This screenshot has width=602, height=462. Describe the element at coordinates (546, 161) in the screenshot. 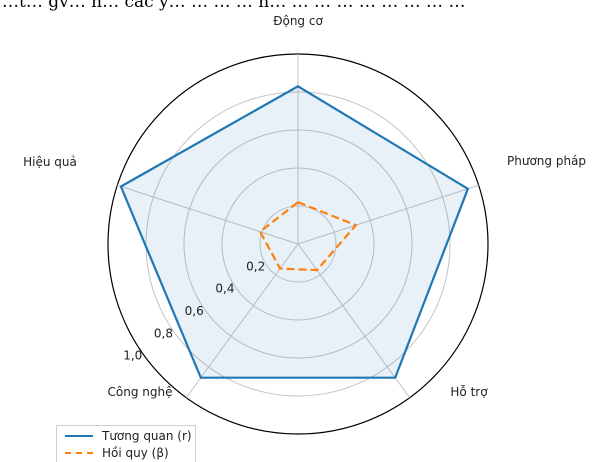

I see `category-label: Phương pháp` at that location.